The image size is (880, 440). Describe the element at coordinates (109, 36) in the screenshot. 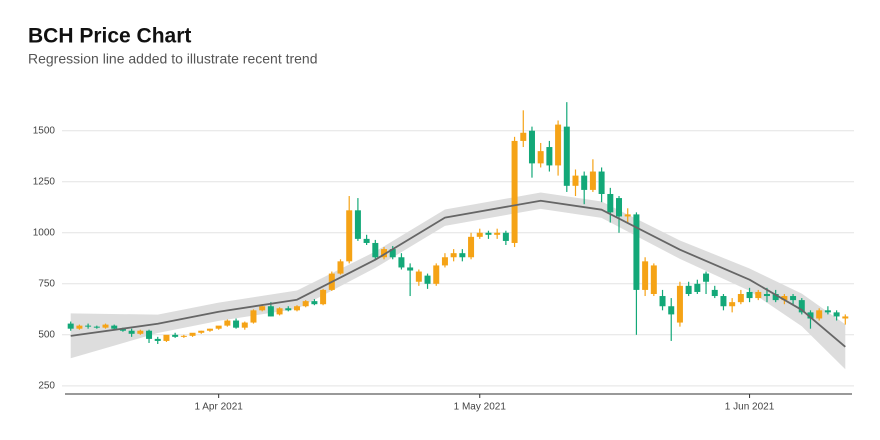

I see `chart-title: BCH Price Chart` at that location.